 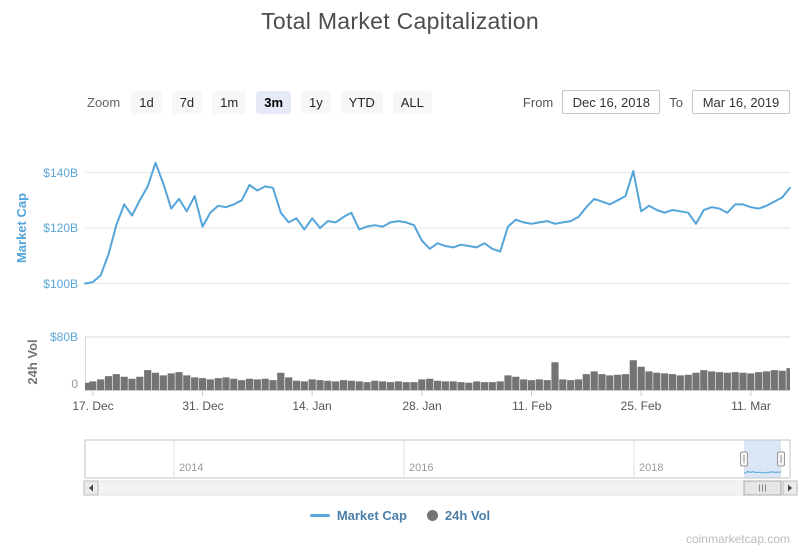 What do you see at coordinates (651, 468) in the screenshot?
I see `navigator-year-2018: 2018` at bounding box center [651, 468].